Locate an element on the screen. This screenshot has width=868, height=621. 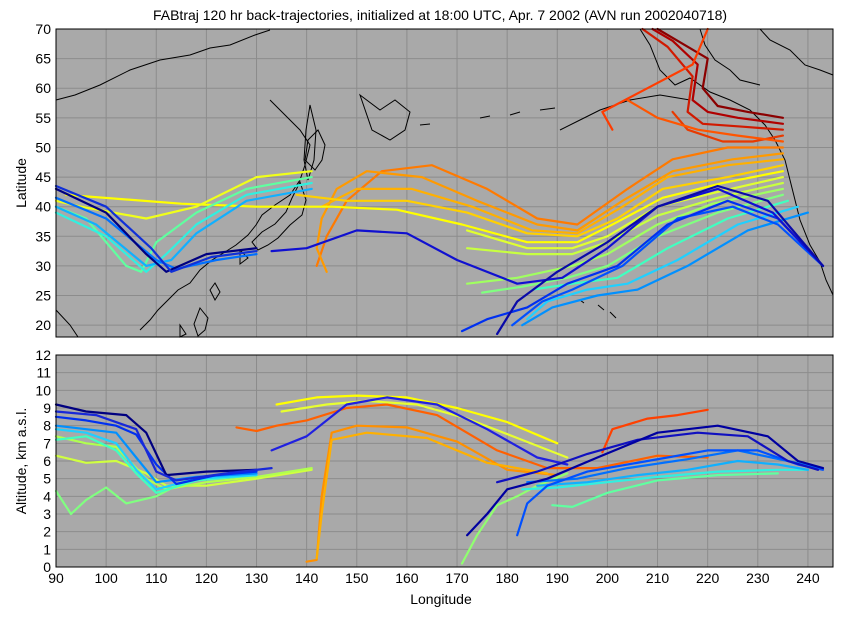
x-tick-label: 230 is located at coordinates (758, 578).